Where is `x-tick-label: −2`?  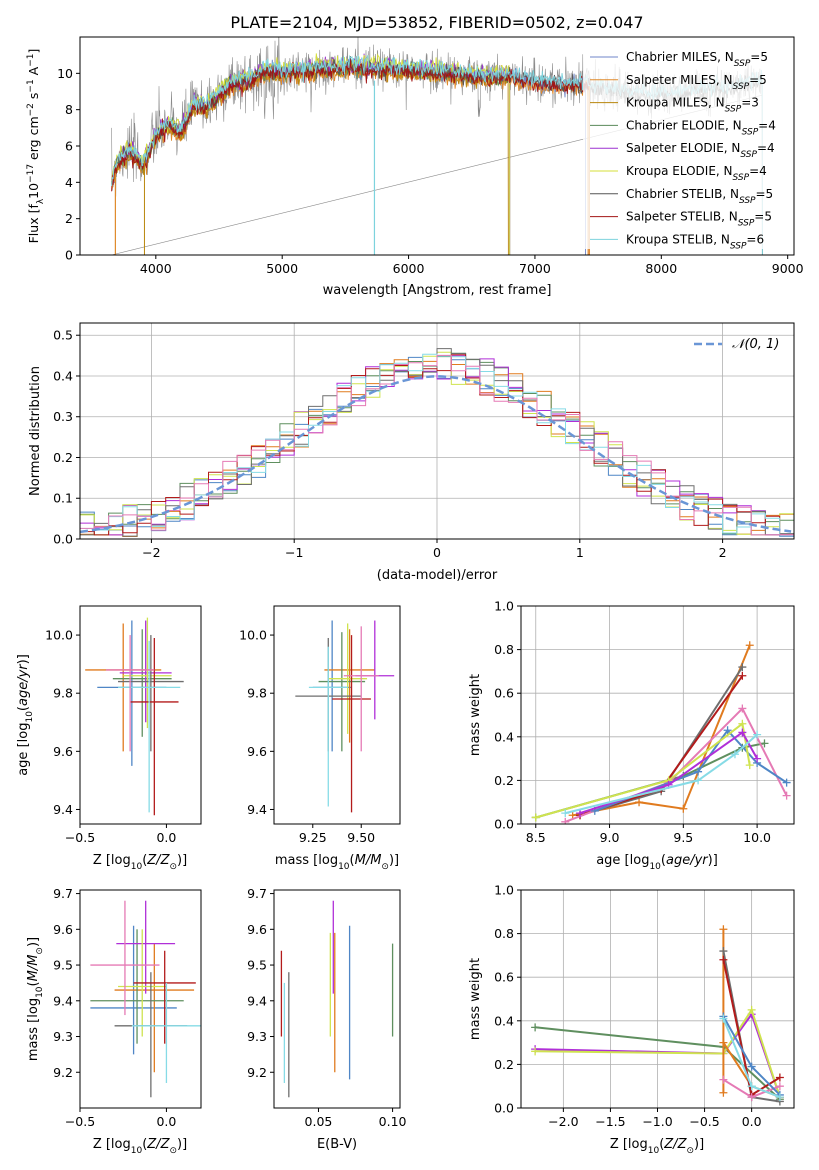 x-tick-label: −2 is located at coordinates (151, 552).